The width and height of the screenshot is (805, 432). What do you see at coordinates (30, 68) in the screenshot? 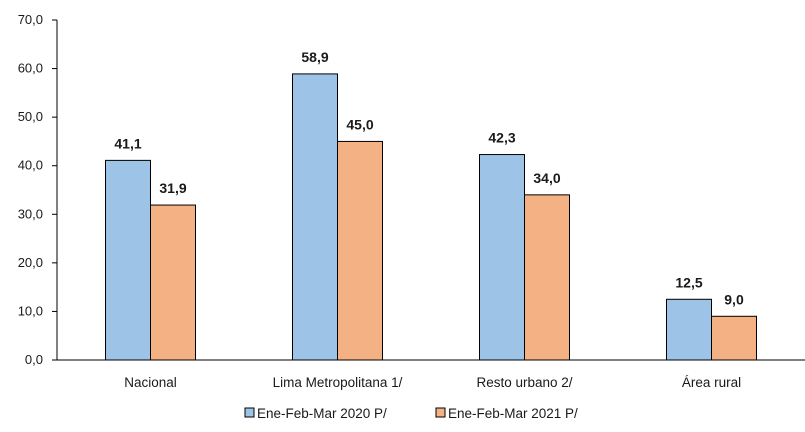
I see `y-tick-label: 60,0` at bounding box center [30, 68].